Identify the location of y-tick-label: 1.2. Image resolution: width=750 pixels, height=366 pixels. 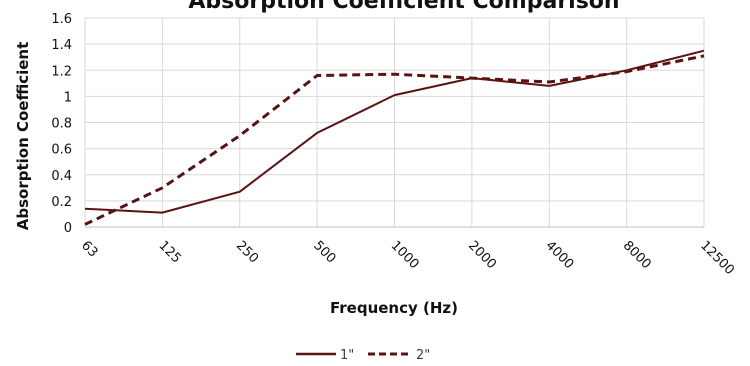
(61, 71).